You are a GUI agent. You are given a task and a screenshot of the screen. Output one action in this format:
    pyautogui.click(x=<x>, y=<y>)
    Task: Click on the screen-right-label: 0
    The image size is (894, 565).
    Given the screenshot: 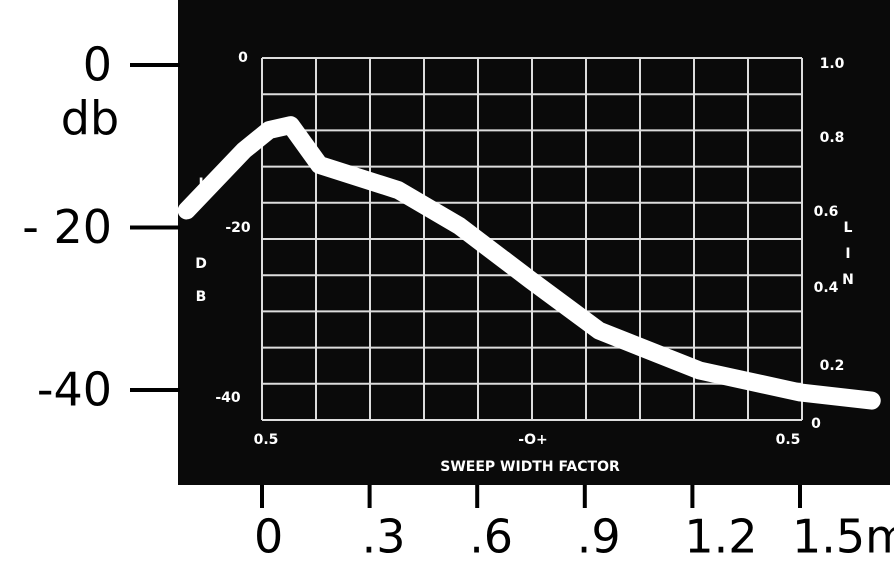 What is the action you would take?
    pyautogui.click(x=816, y=424)
    